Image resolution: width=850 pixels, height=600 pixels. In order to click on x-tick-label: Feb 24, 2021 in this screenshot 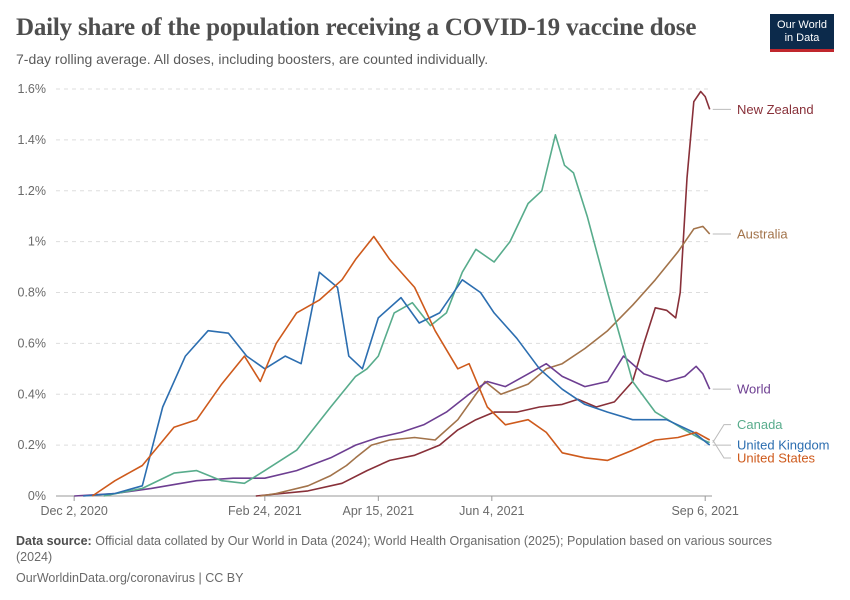, I will do `click(265, 511)`.